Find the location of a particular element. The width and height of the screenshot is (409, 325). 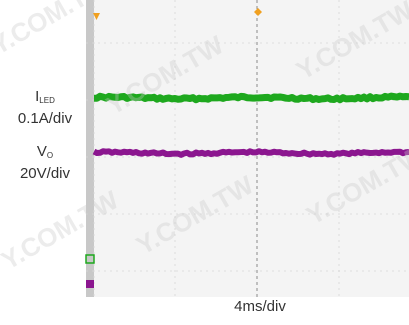

ch2-label: VO 20V/div is located at coordinates (45, 163).